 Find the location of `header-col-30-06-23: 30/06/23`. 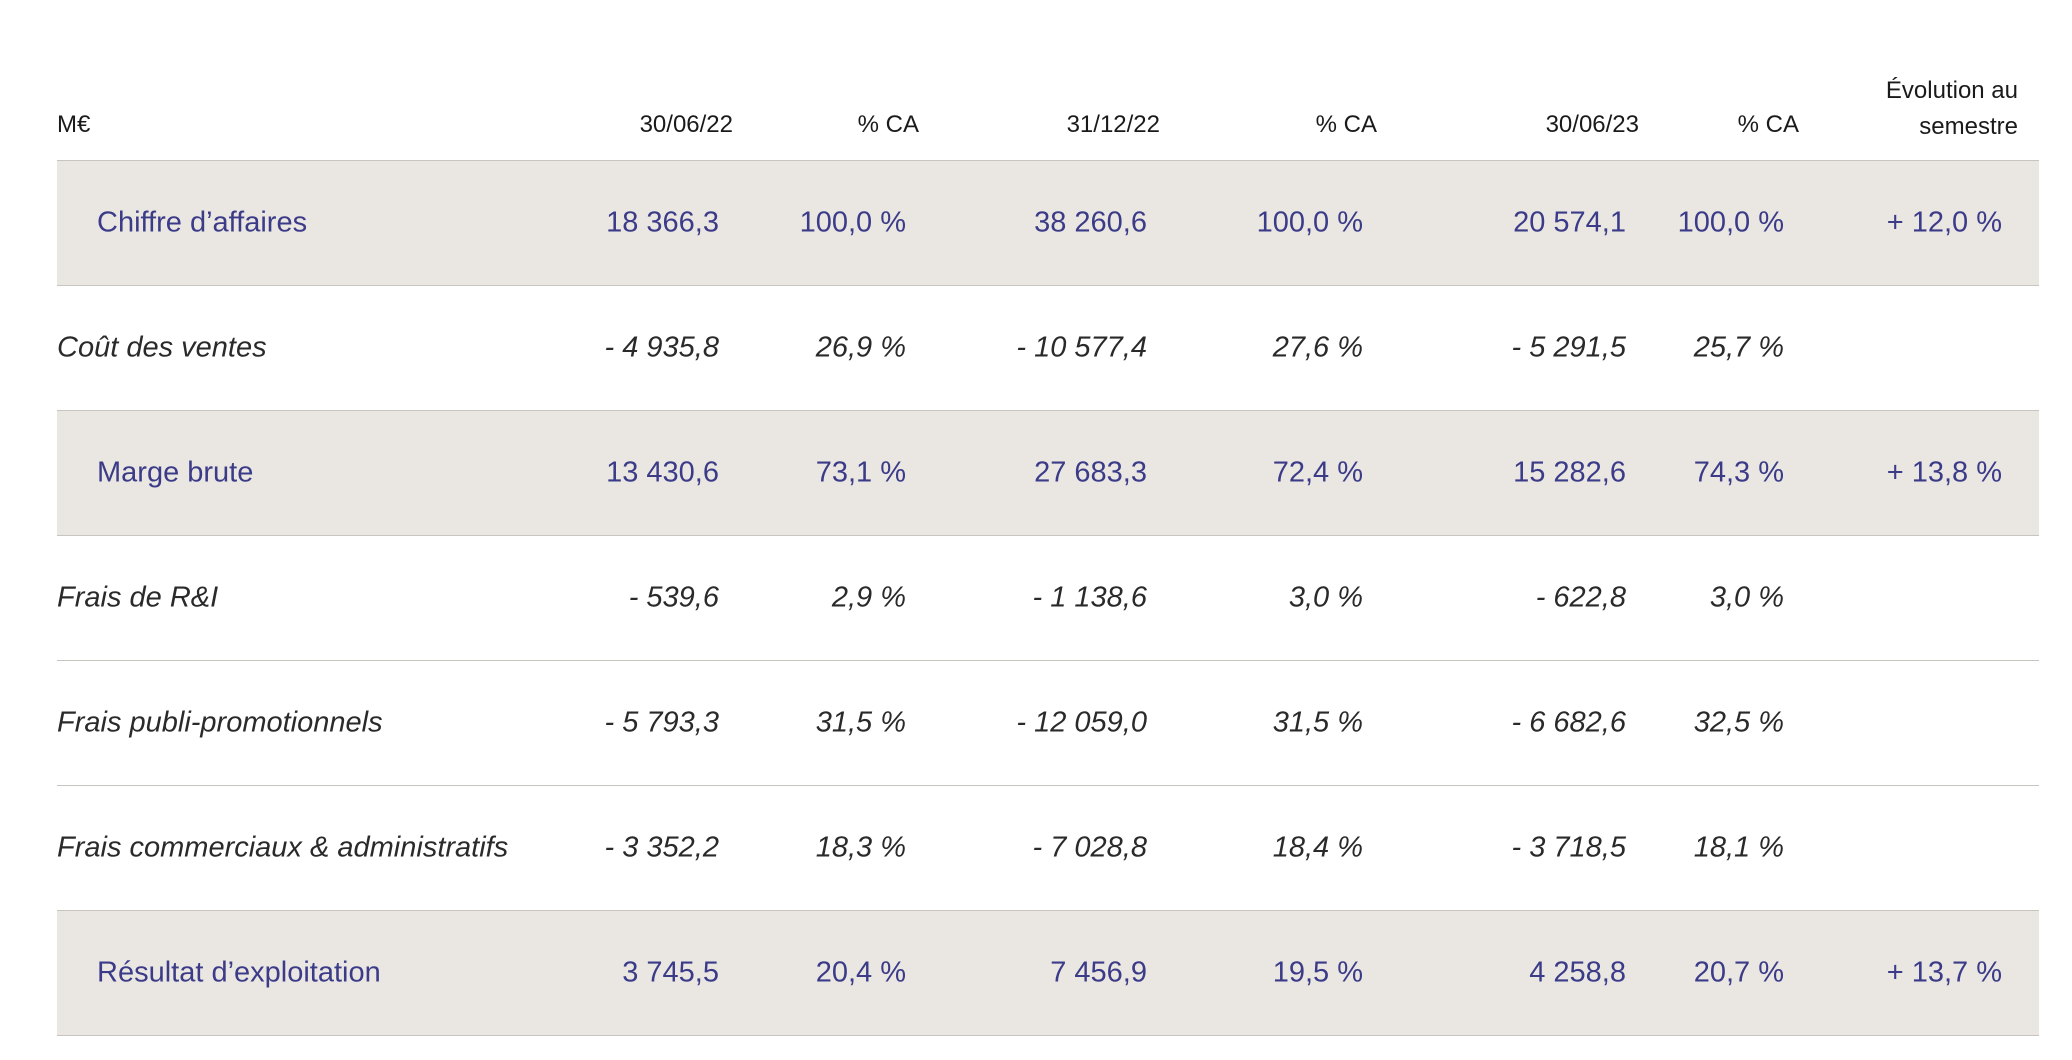

header-col-30-06-23: 30/06/23 is located at coordinates (1592, 124).